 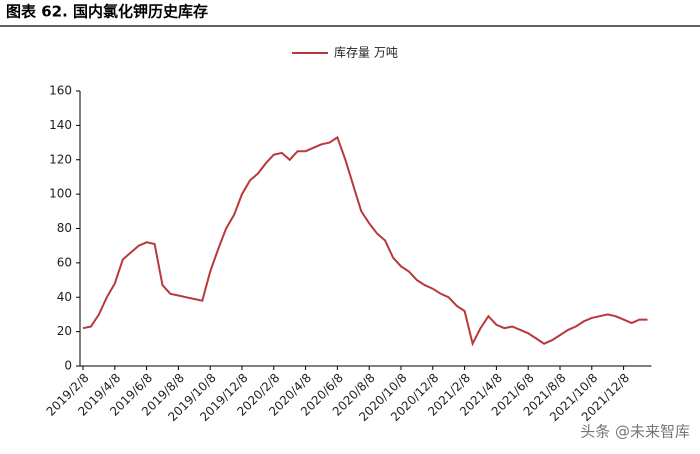 What do you see at coordinates (60, 194) in the screenshot?
I see `y-tick-label: 100` at bounding box center [60, 194].